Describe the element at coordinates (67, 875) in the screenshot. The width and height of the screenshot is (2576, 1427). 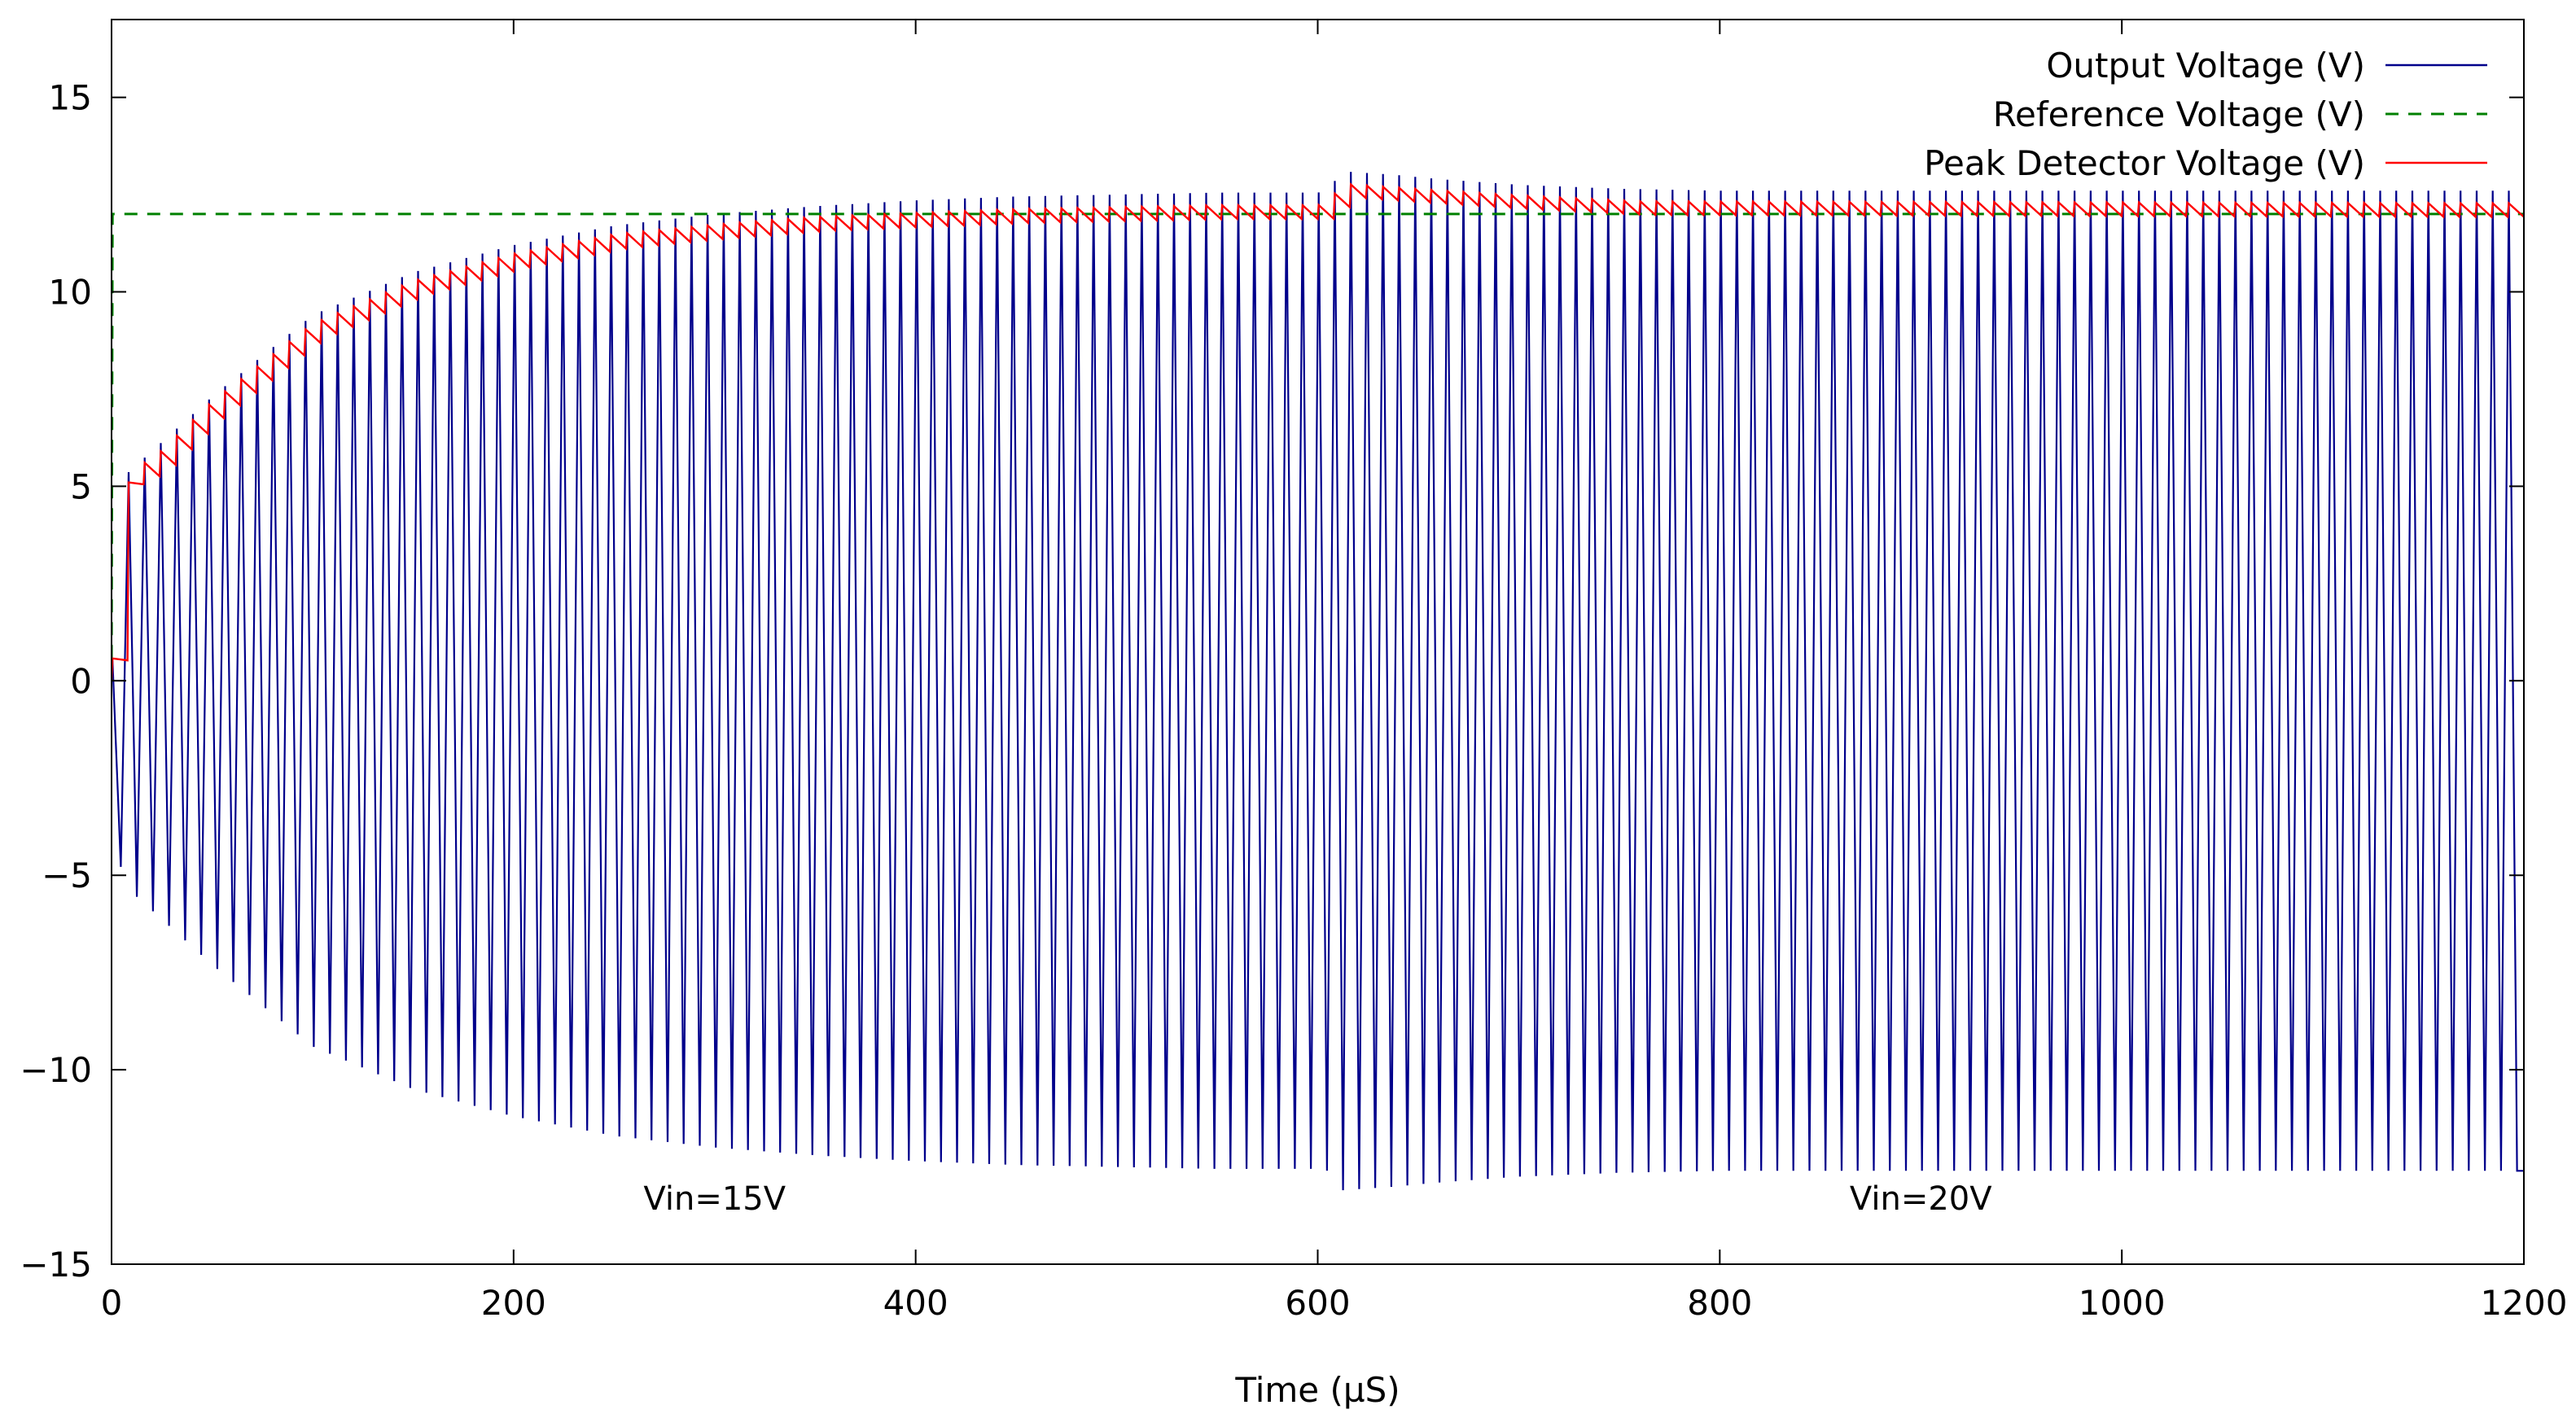
I see `y-tick-label: −5` at that location.